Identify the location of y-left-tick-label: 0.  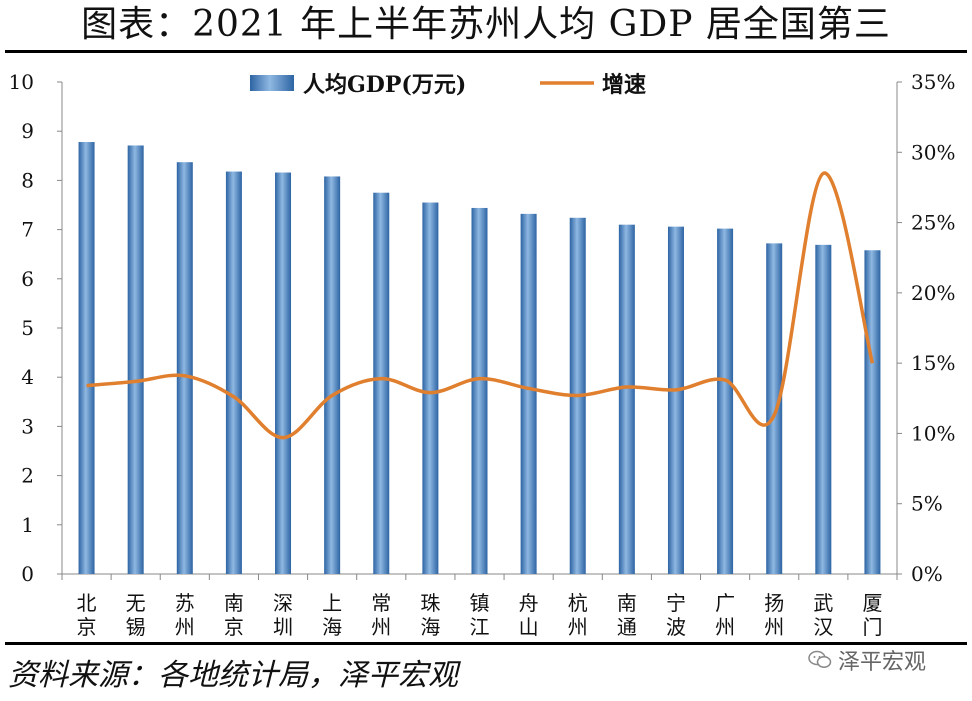
(27, 574).